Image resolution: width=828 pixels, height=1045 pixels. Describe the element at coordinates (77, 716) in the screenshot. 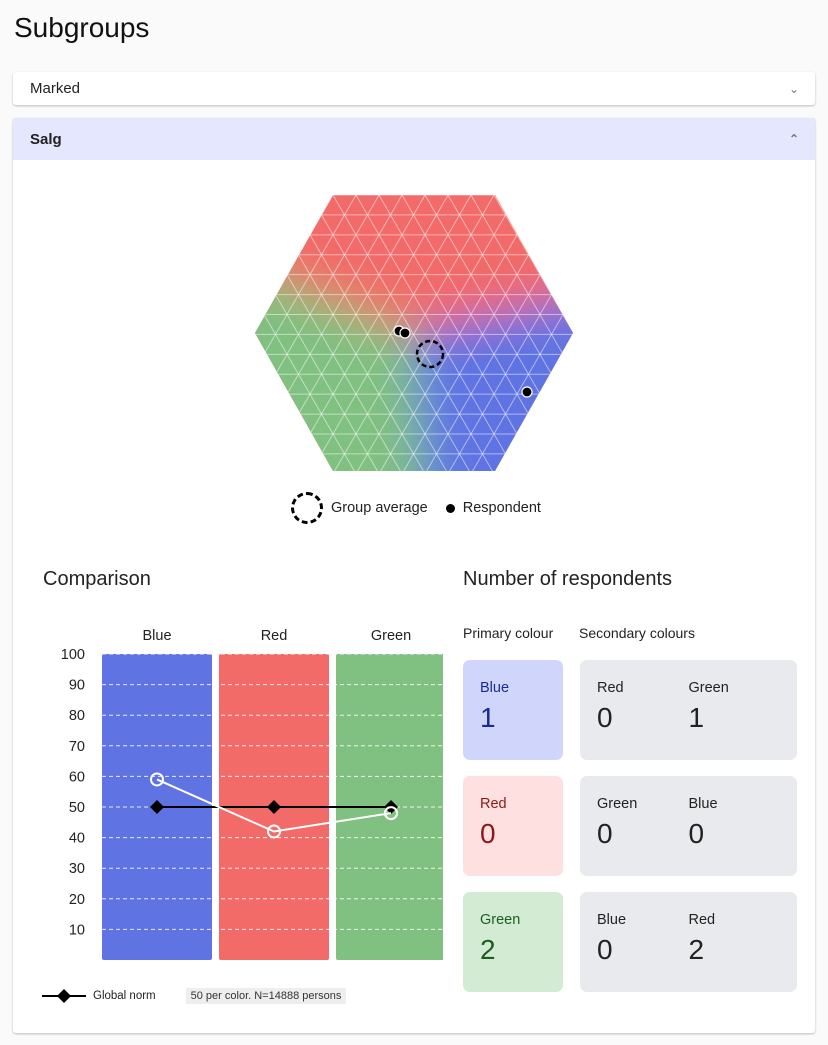

I see `y-tick-label: 80` at that location.